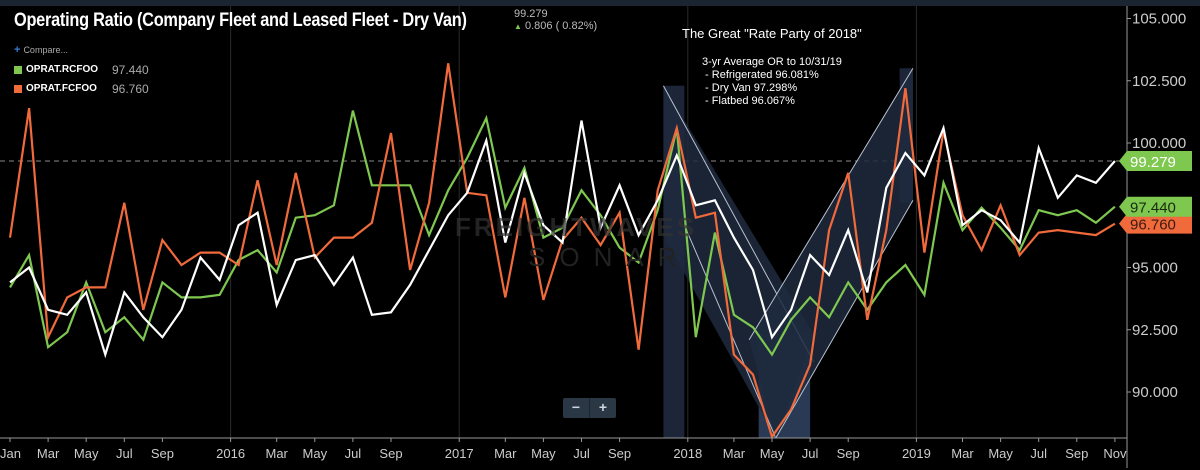  Describe the element at coordinates (1155, 268) in the screenshot. I see `y-tick-label: 95.000` at that location.